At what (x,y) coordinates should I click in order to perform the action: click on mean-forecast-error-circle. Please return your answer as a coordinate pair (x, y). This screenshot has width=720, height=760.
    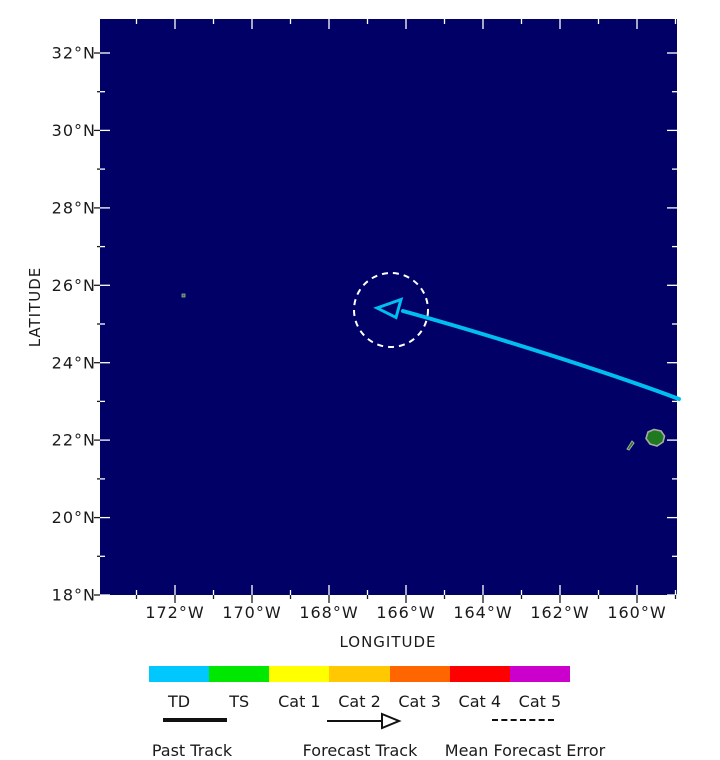
    Looking at the image, I should click on (391, 310).